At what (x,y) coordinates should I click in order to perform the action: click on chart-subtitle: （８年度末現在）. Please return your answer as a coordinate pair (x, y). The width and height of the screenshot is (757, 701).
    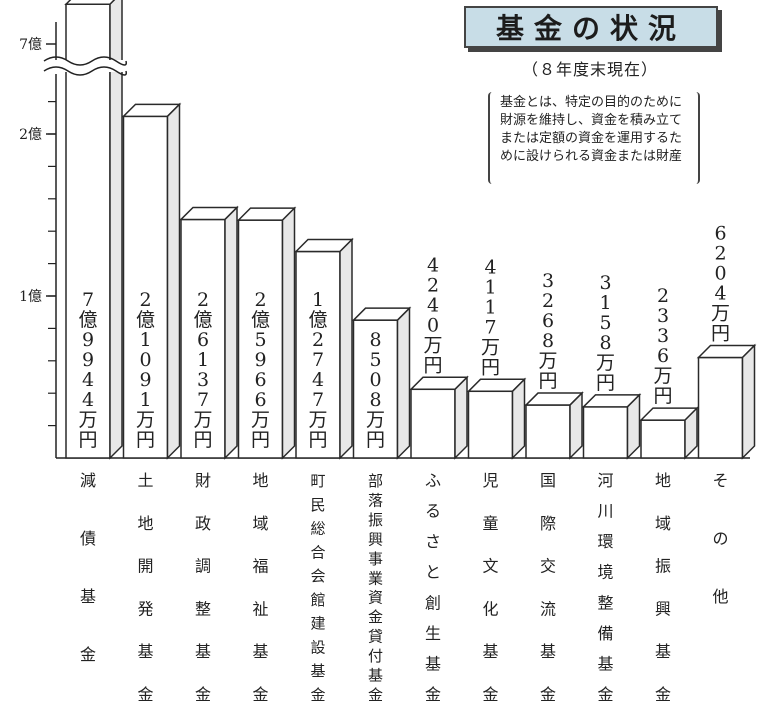
    Looking at the image, I should click on (589, 69).